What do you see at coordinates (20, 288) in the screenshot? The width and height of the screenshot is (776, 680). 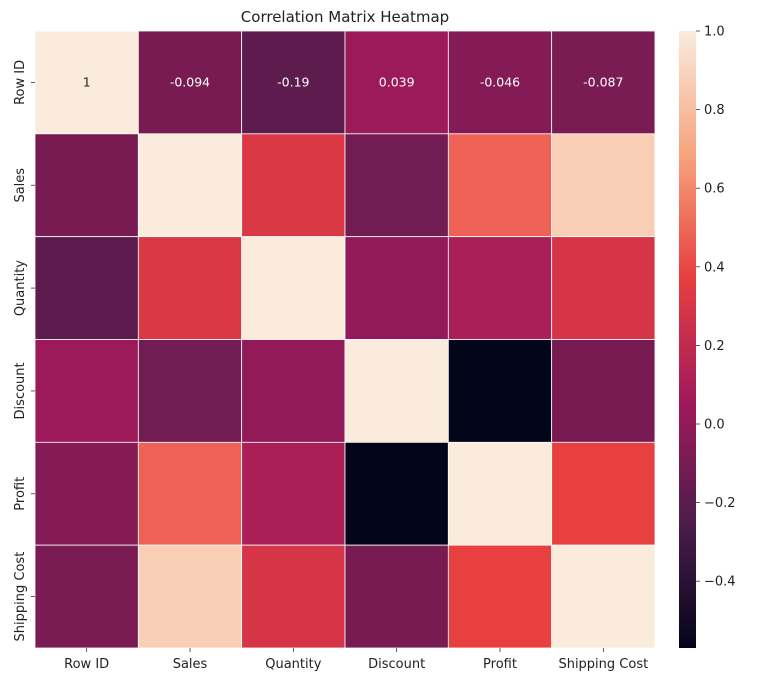 I see `y-tick-label: Quantity` at bounding box center [20, 288].